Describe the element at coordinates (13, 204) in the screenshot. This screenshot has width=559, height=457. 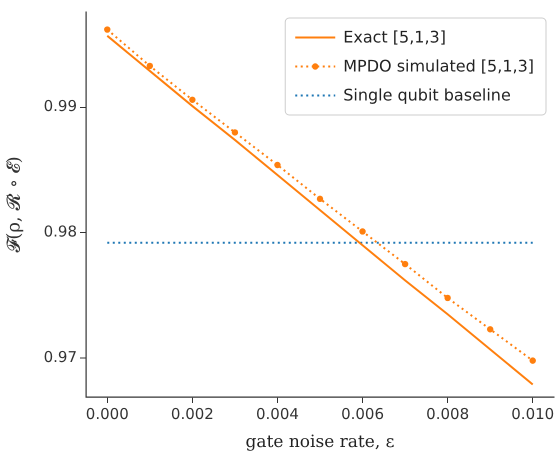
I see `y-axis-title: 𝓕(ρ, 𝓡 ∘ 𝓔)` at that location.